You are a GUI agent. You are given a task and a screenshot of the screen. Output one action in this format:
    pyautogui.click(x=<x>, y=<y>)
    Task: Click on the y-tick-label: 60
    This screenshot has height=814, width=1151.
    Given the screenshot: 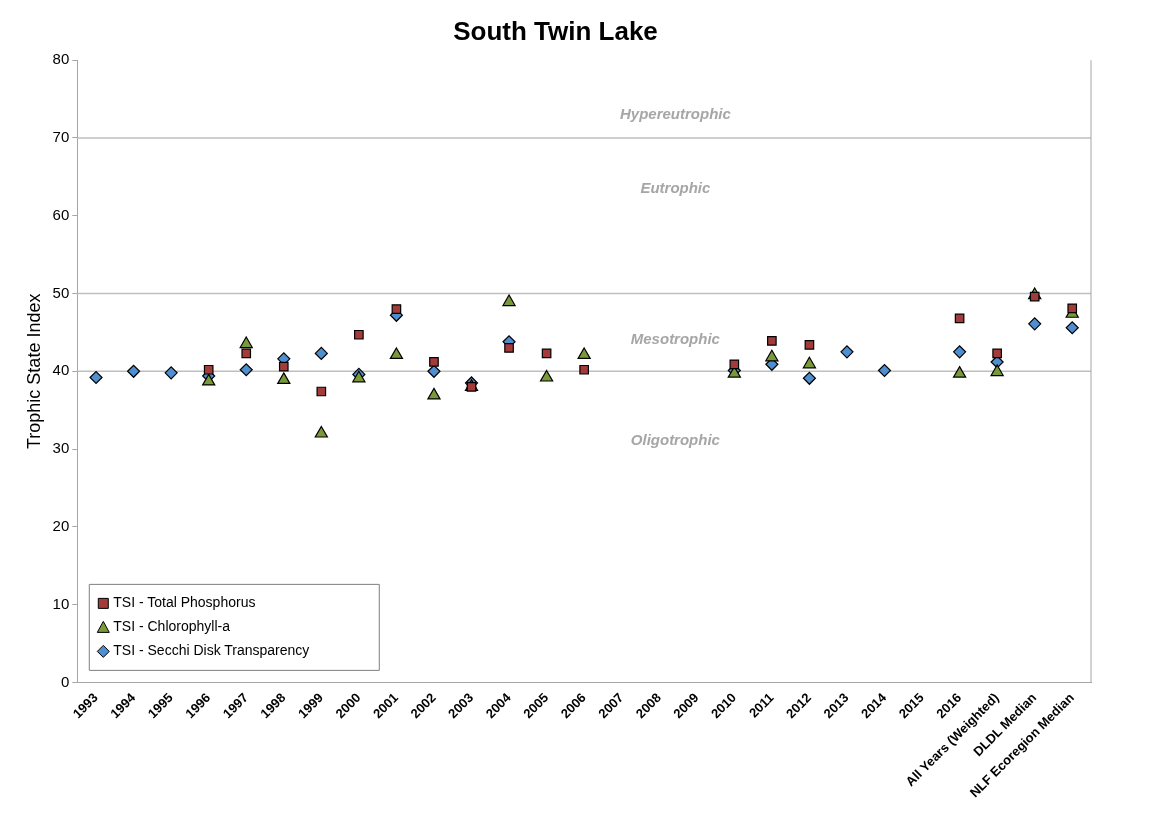 What is the action you would take?
    pyautogui.click(x=61, y=214)
    